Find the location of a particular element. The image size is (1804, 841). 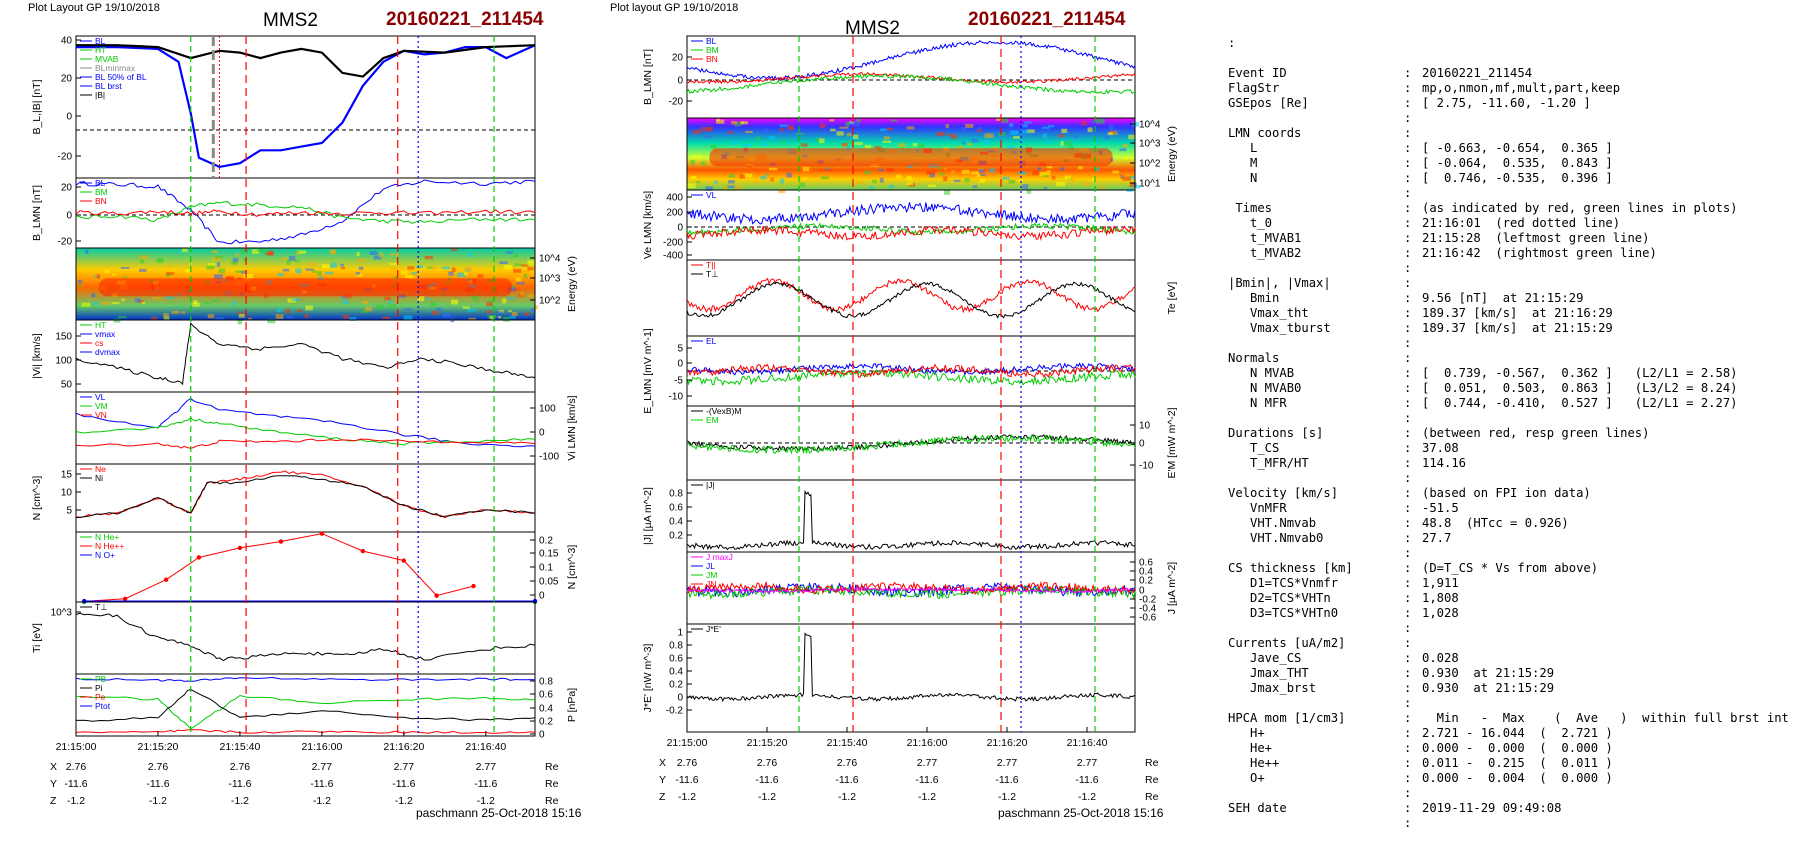

position-row-label: Z is located at coordinates (662, 797).